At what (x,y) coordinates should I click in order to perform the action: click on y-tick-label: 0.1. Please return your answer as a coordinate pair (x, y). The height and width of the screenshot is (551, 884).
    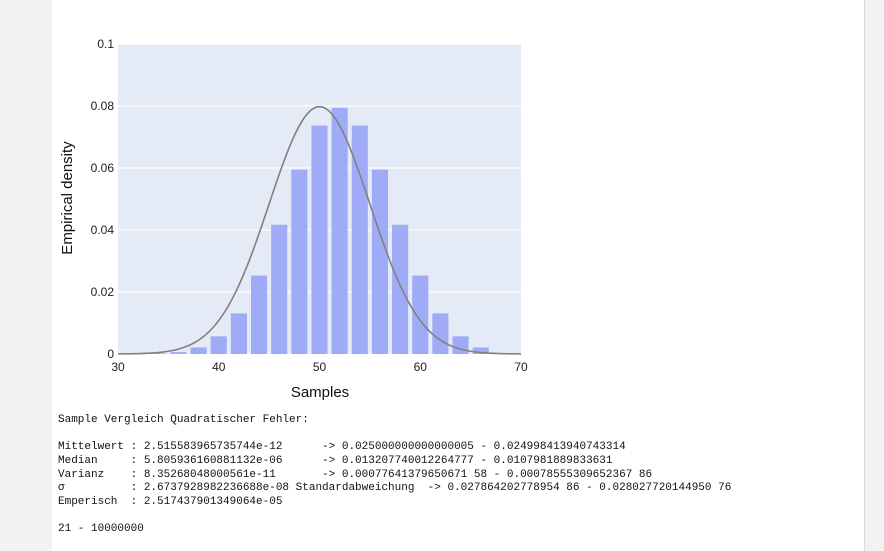
    Looking at the image, I should click on (105, 44).